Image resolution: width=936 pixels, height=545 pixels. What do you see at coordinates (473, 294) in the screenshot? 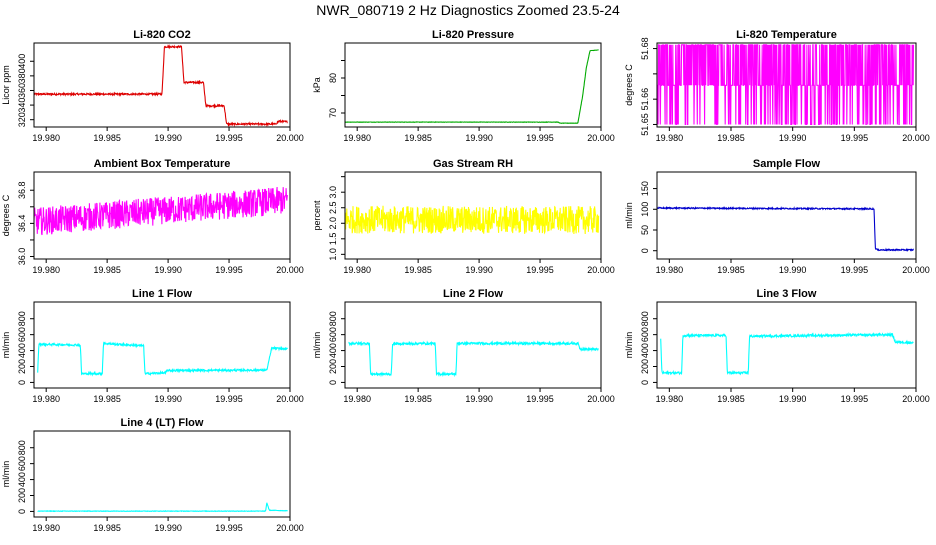
I see `chart-title: Line 2 Flow` at bounding box center [473, 294].